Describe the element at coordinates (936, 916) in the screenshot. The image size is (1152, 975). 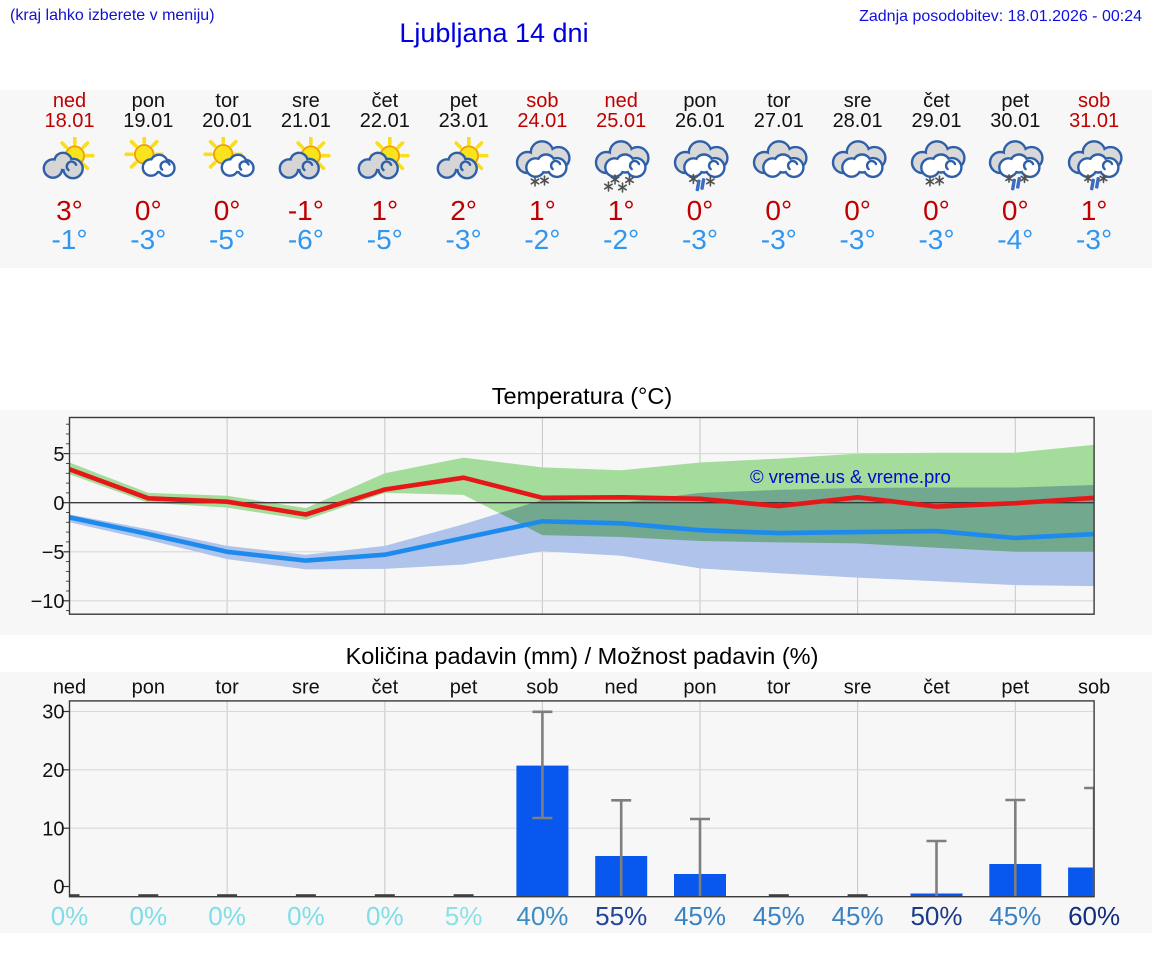
I see `svg-text: 50%` at that location.